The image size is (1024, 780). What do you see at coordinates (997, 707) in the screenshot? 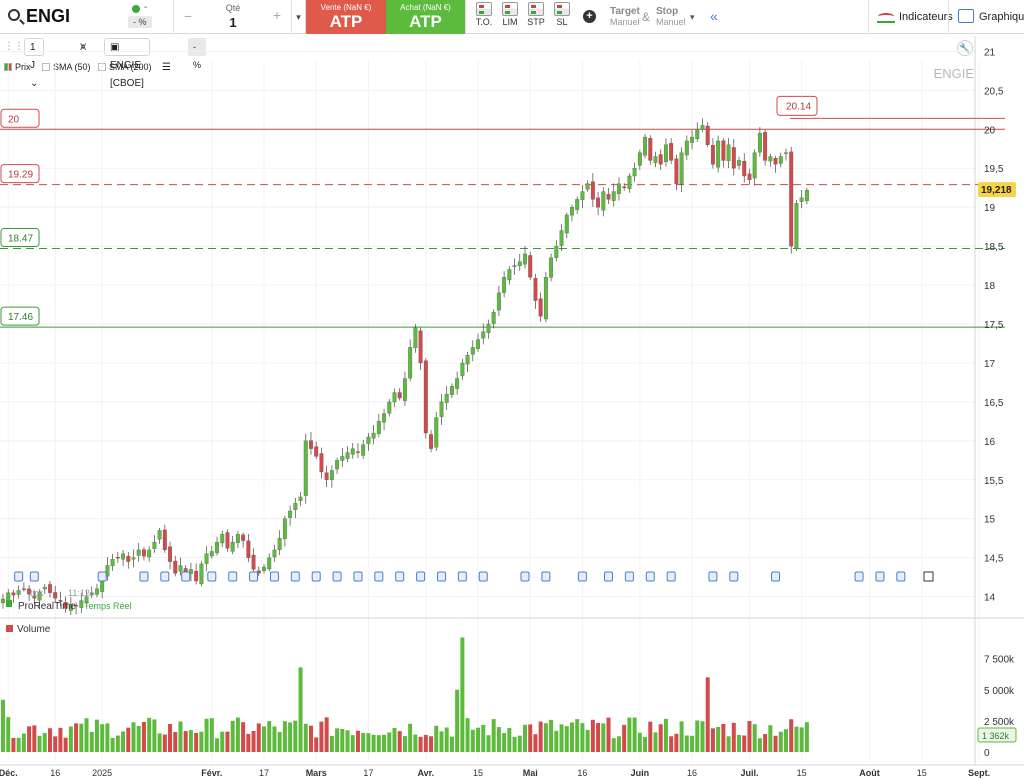
I see `volume-axis: 0 2 500k 5 000k 7 500k 1 362k` at bounding box center [997, 707].